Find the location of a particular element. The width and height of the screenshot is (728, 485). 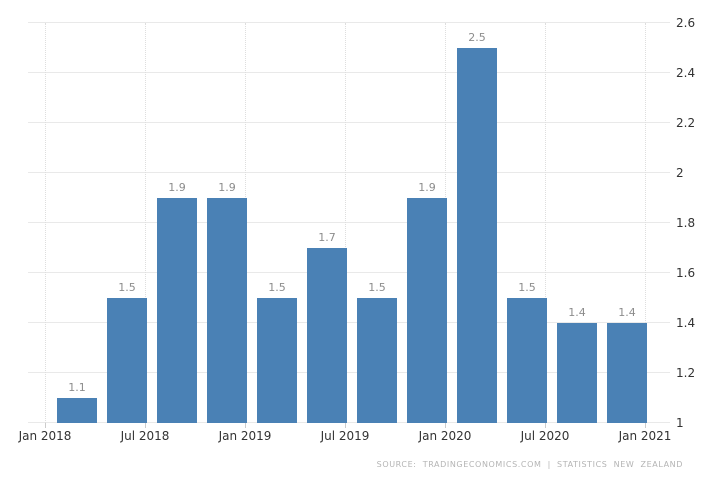

x-tick-label: Jul 2019 is located at coordinates (345, 436).